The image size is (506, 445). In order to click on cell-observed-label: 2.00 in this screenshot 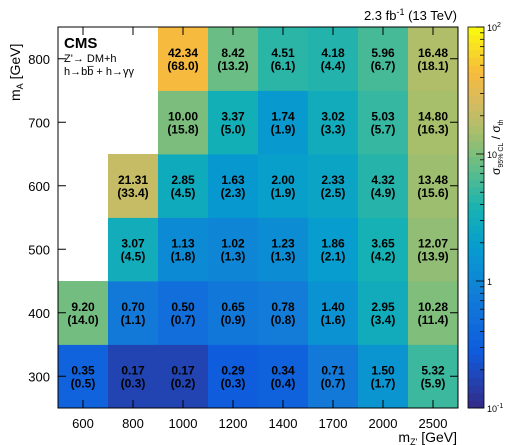, I will do `click(283, 180)`.